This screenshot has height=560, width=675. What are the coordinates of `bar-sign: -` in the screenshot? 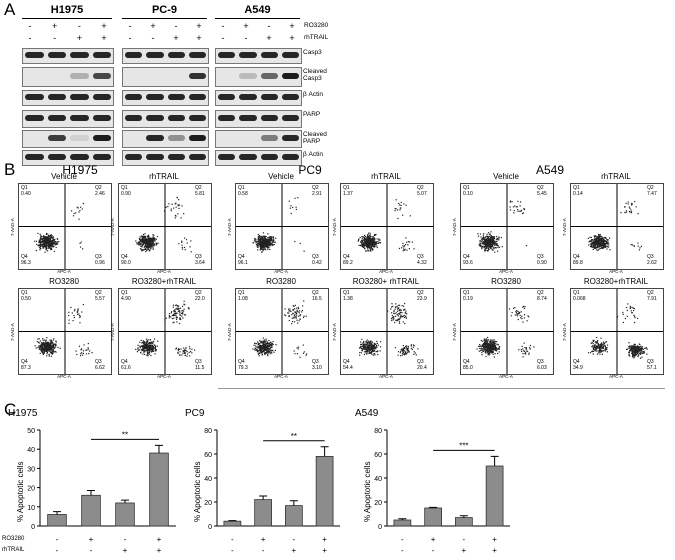 It's located at (402, 539).